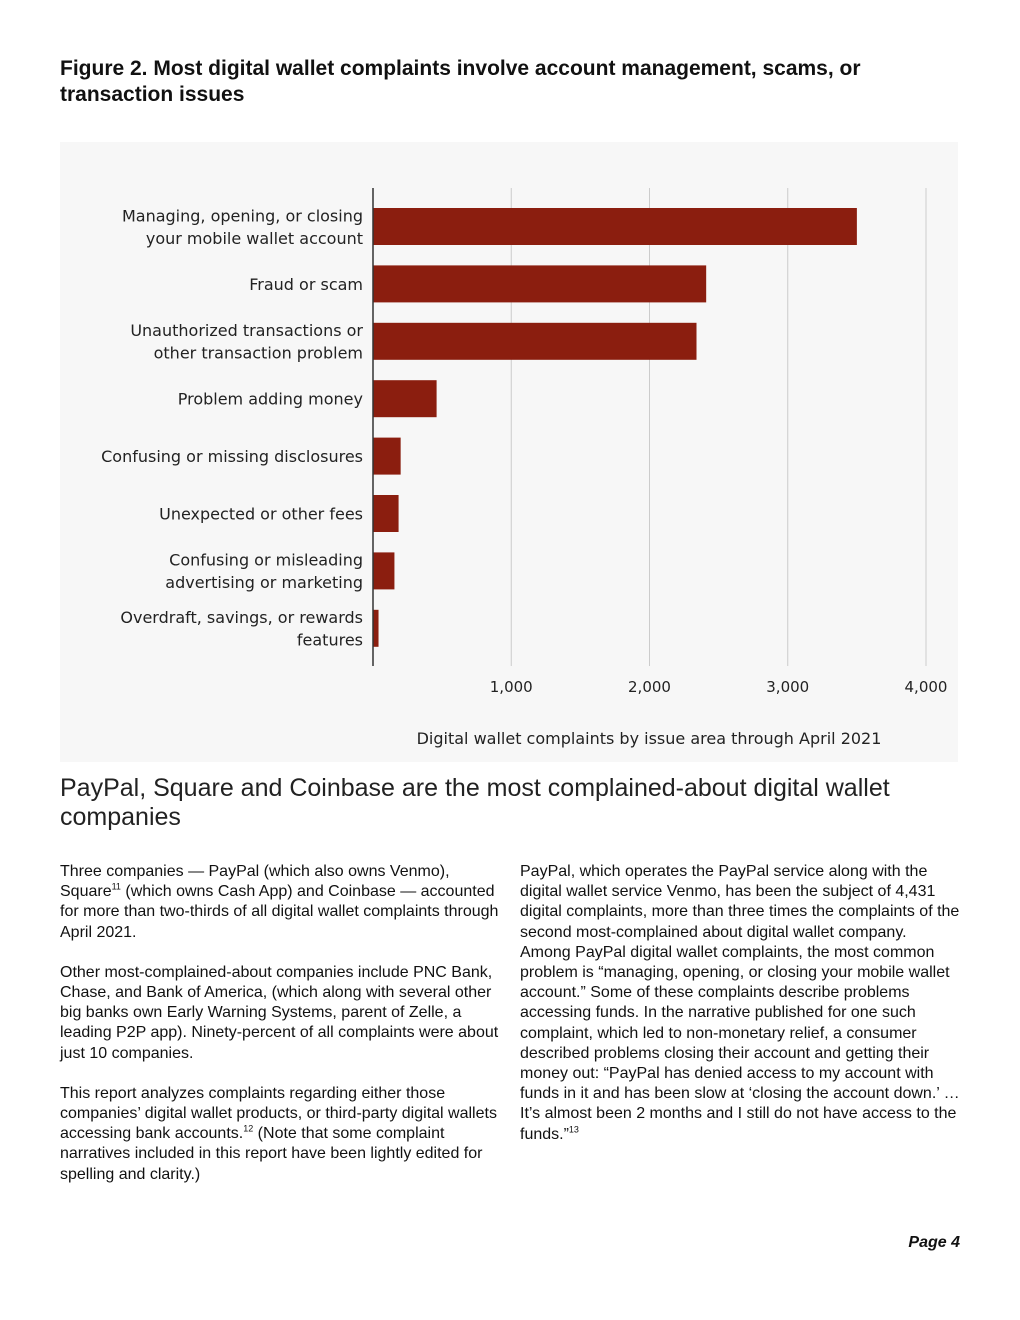 This screenshot has height=1320, width=1020. What do you see at coordinates (787, 687) in the screenshot?
I see `x-tick-label: 3,000` at bounding box center [787, 687].